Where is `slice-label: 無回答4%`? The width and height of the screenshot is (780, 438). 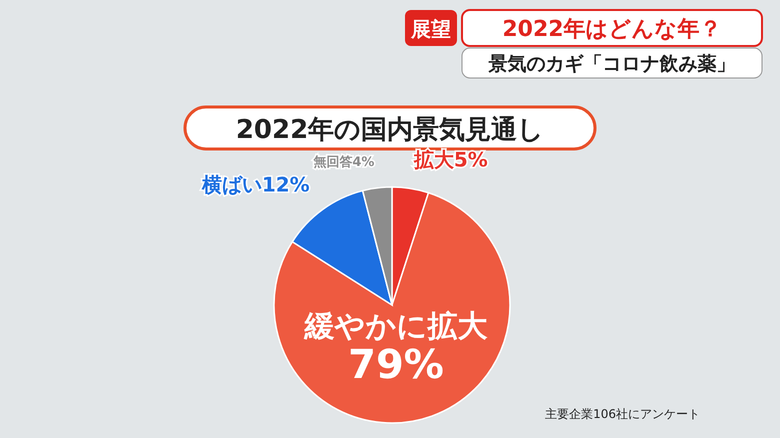
slice-label: 無回答4% is located at coordinates (343, 162).